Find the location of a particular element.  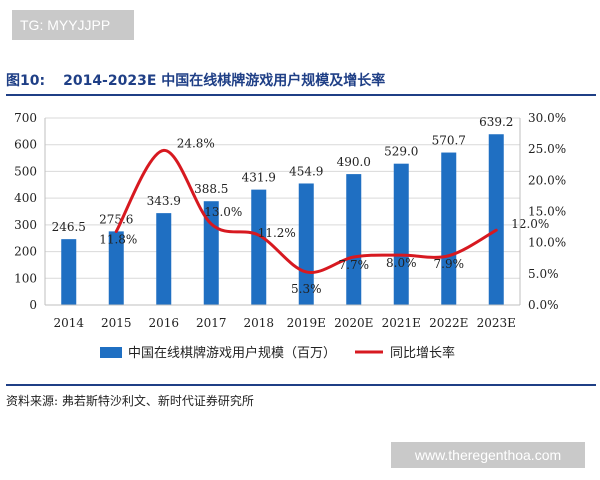

bar-value-label: 570.7 is located at coordinates (449, 141).